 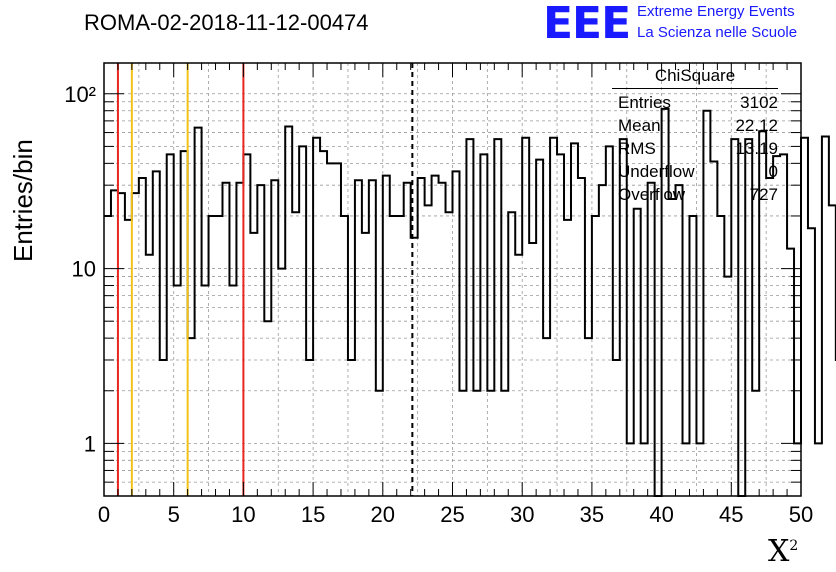 What do you see at coordinates (759, 102) in the screenshot?
I see `stats-value: 3102` at bounding box center [759, 102].